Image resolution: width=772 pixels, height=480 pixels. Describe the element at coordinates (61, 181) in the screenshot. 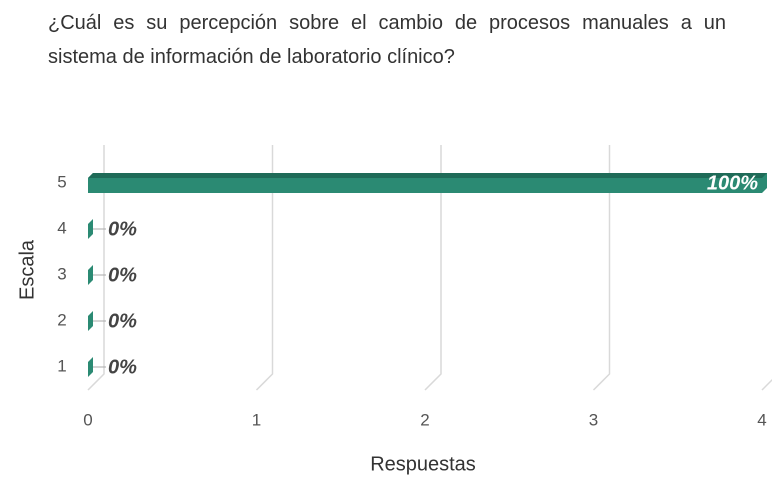

I see `y-tick-label: 5` at that location.